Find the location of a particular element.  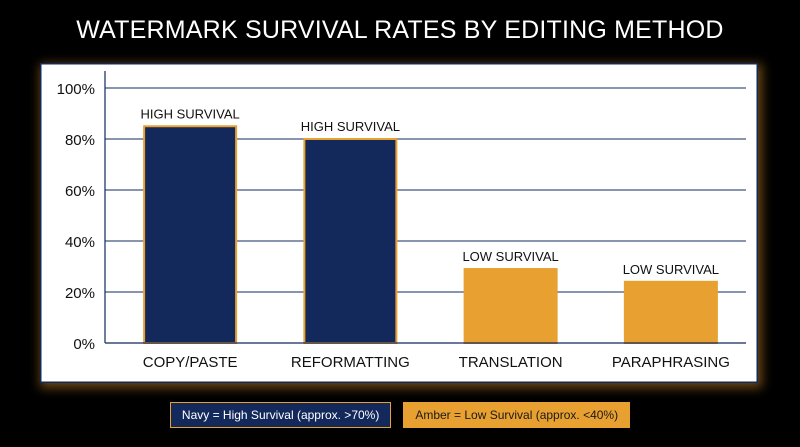

x-tick-label: REFORMATTING is located at coordinates (350, 362).